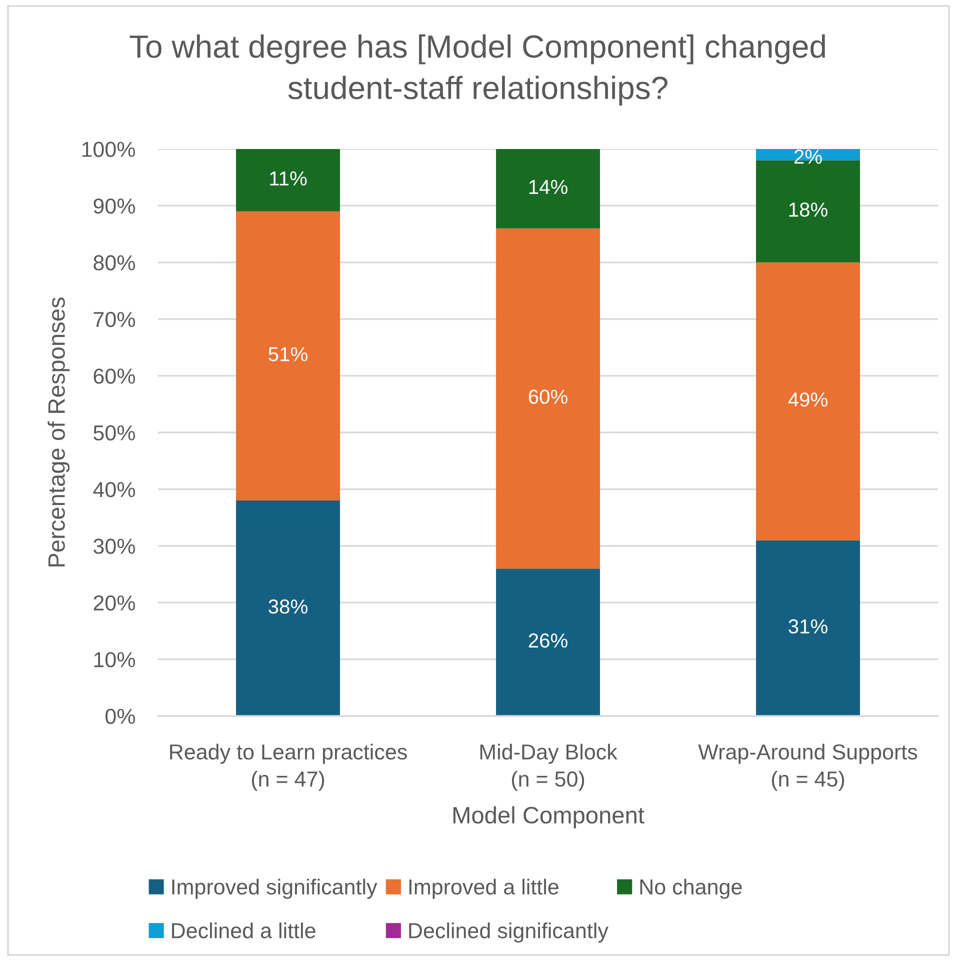 This screenshot has height=960, width=956. What do you see at coordinates (244, 930) in the screenshot?
I see `legend-label: Declined a little` at bounding box center [244, 930].